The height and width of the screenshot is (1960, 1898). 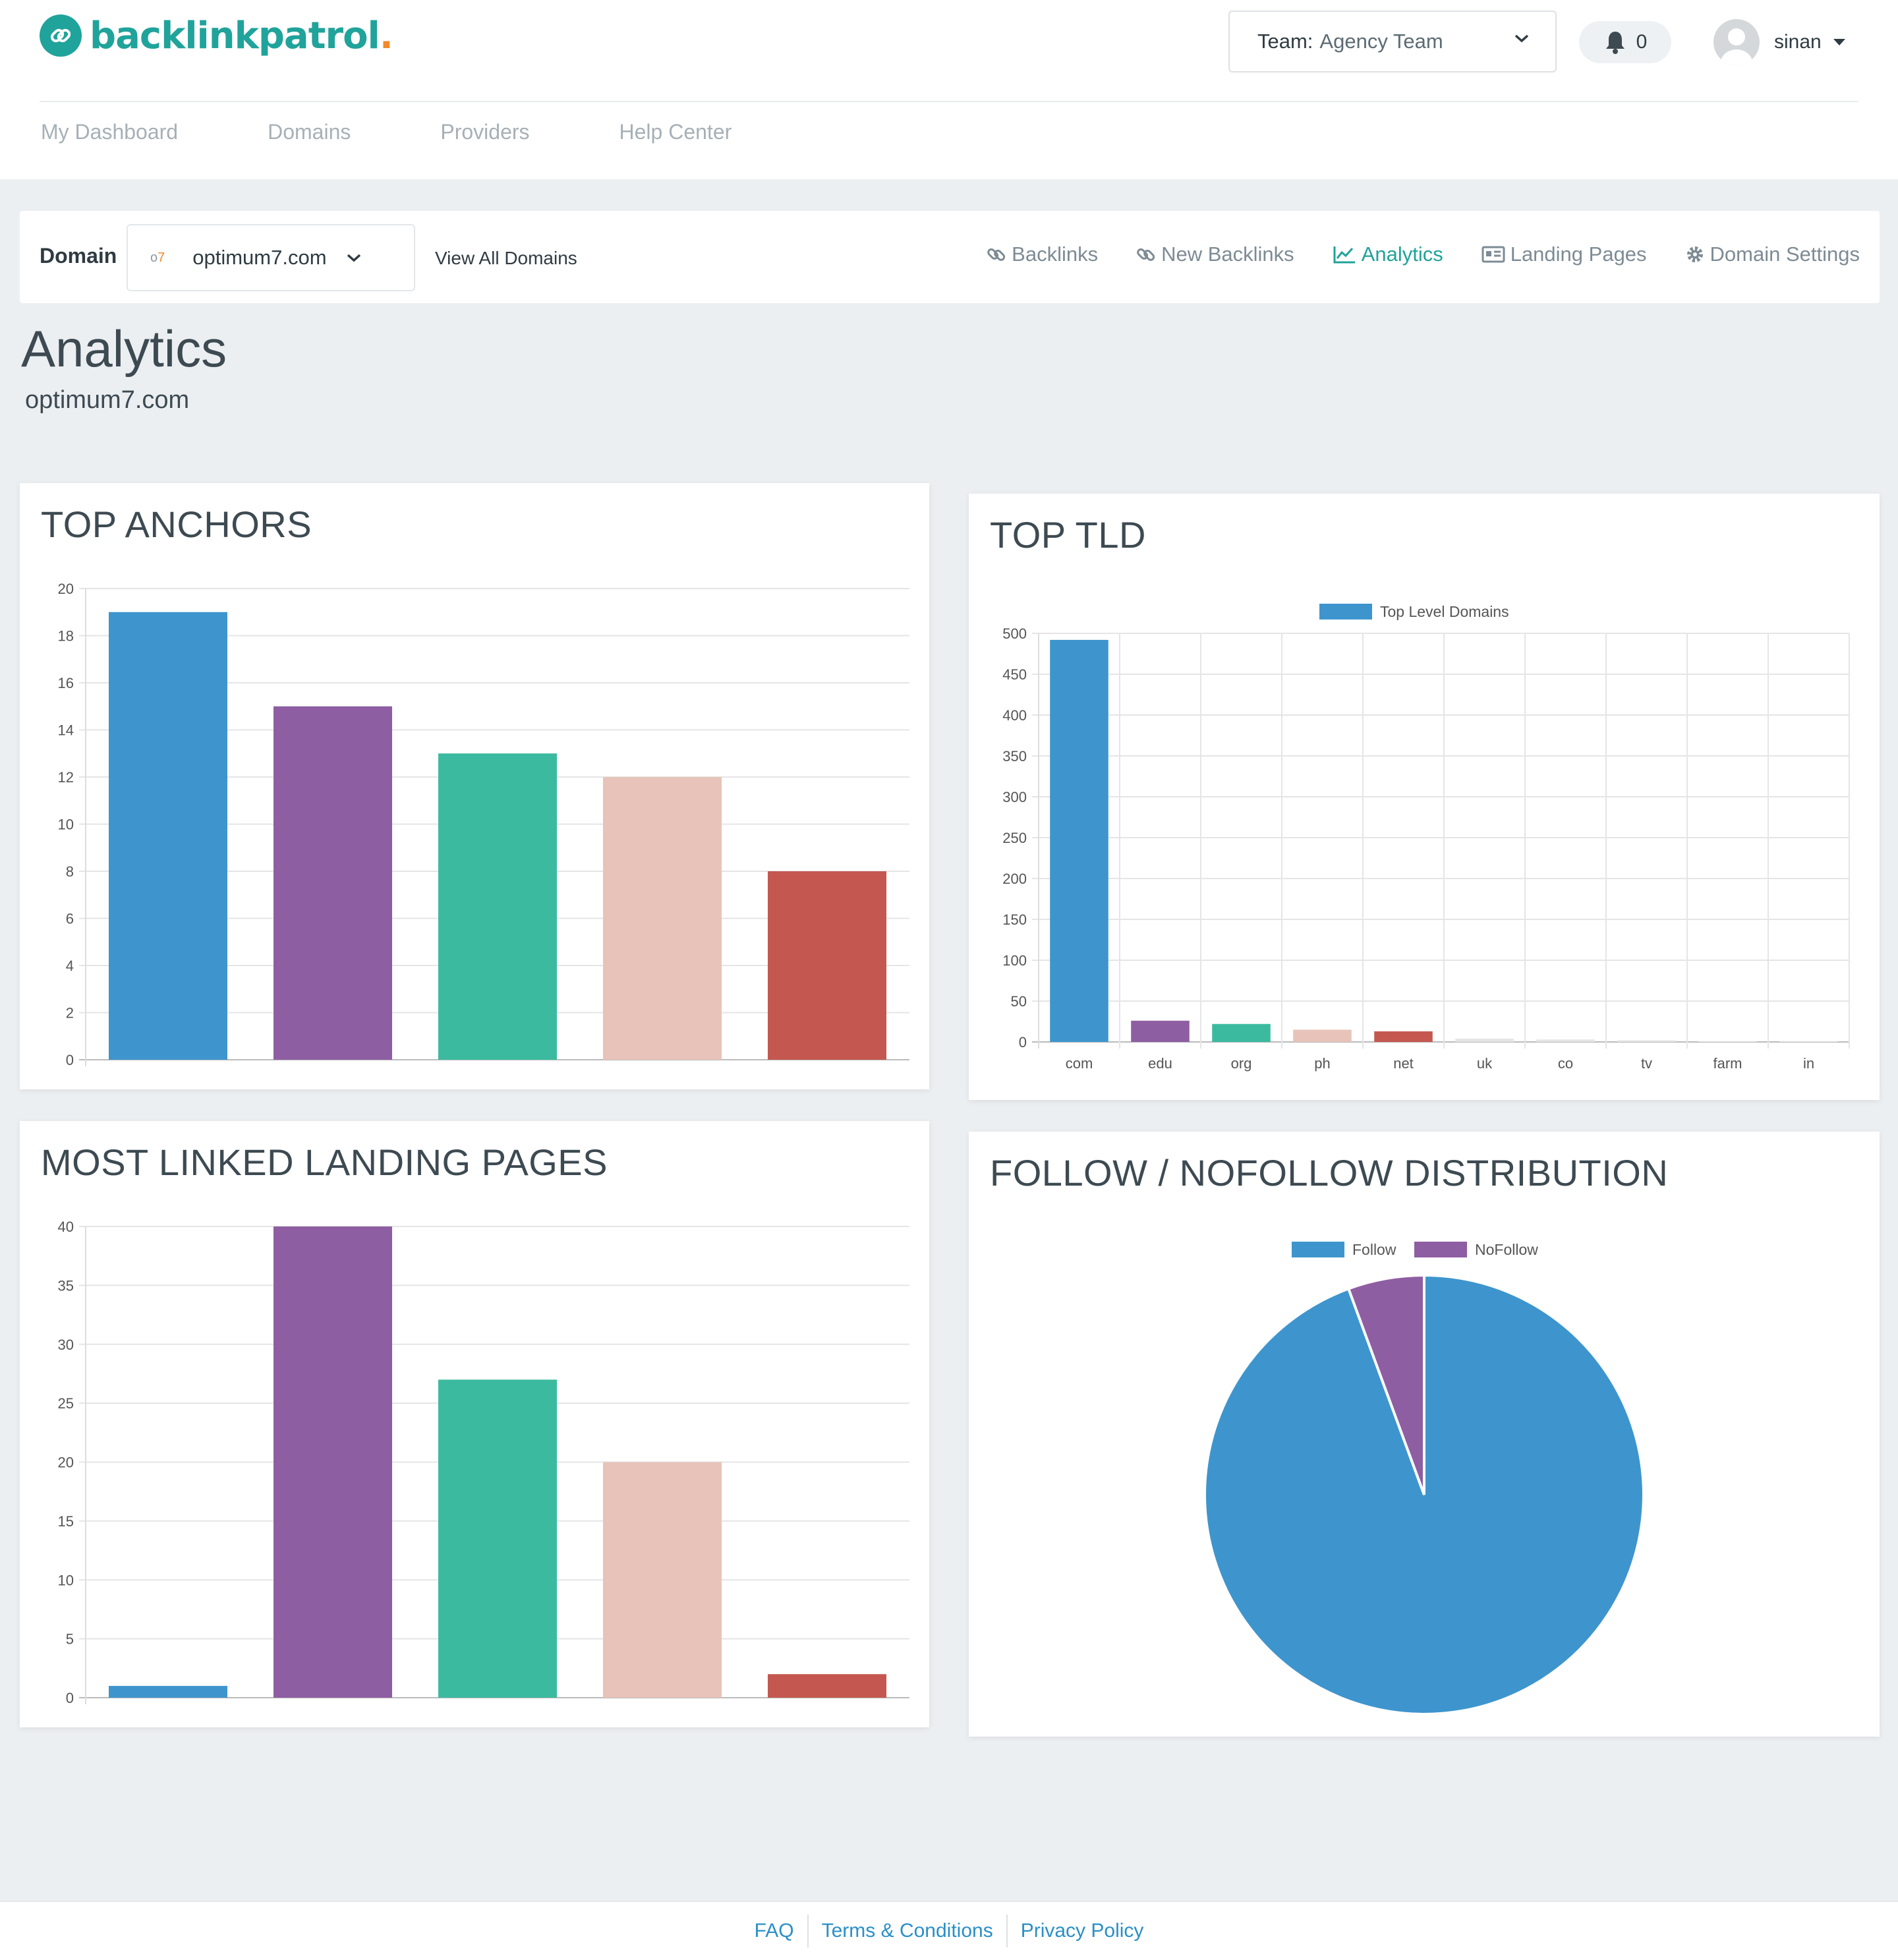 I want to click on view-all-domains-link: View All Domains, so click(x=506, y=258).